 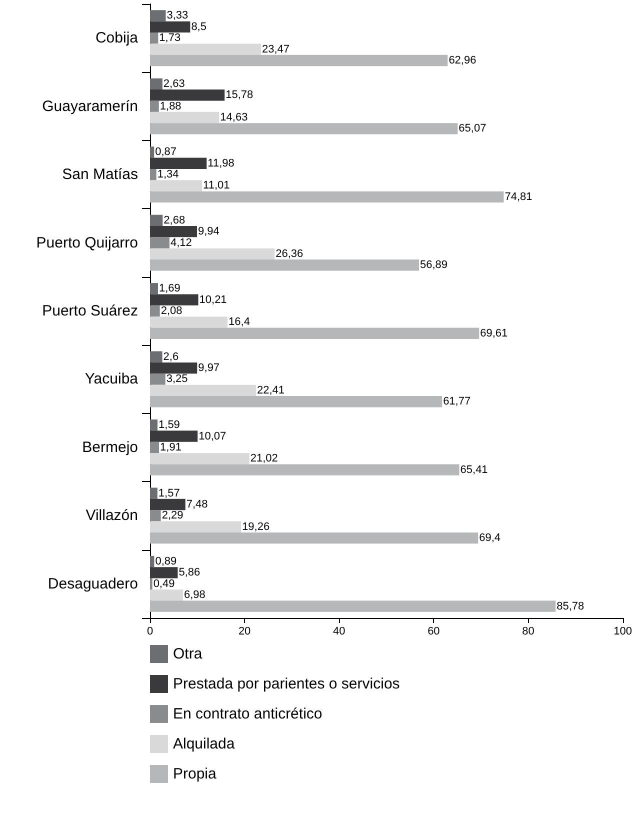 What do you see at coordinates (166, 562) in the screenshot?
I see `data-label: 0,89` at bounding box center [166, 562].